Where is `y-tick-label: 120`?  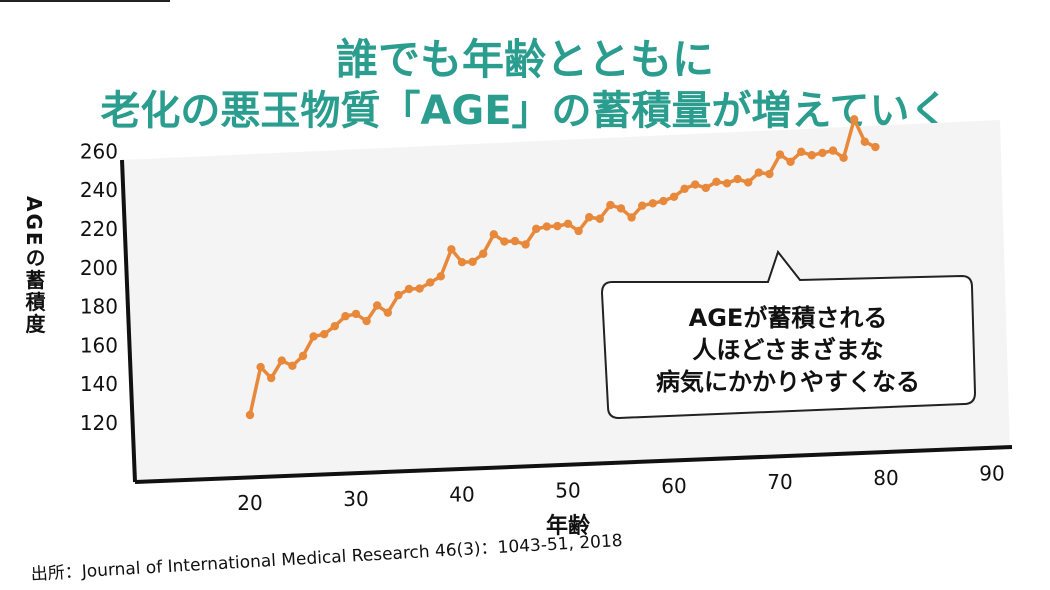 y-tick-label: 120 is located at coordinates (99, 423).